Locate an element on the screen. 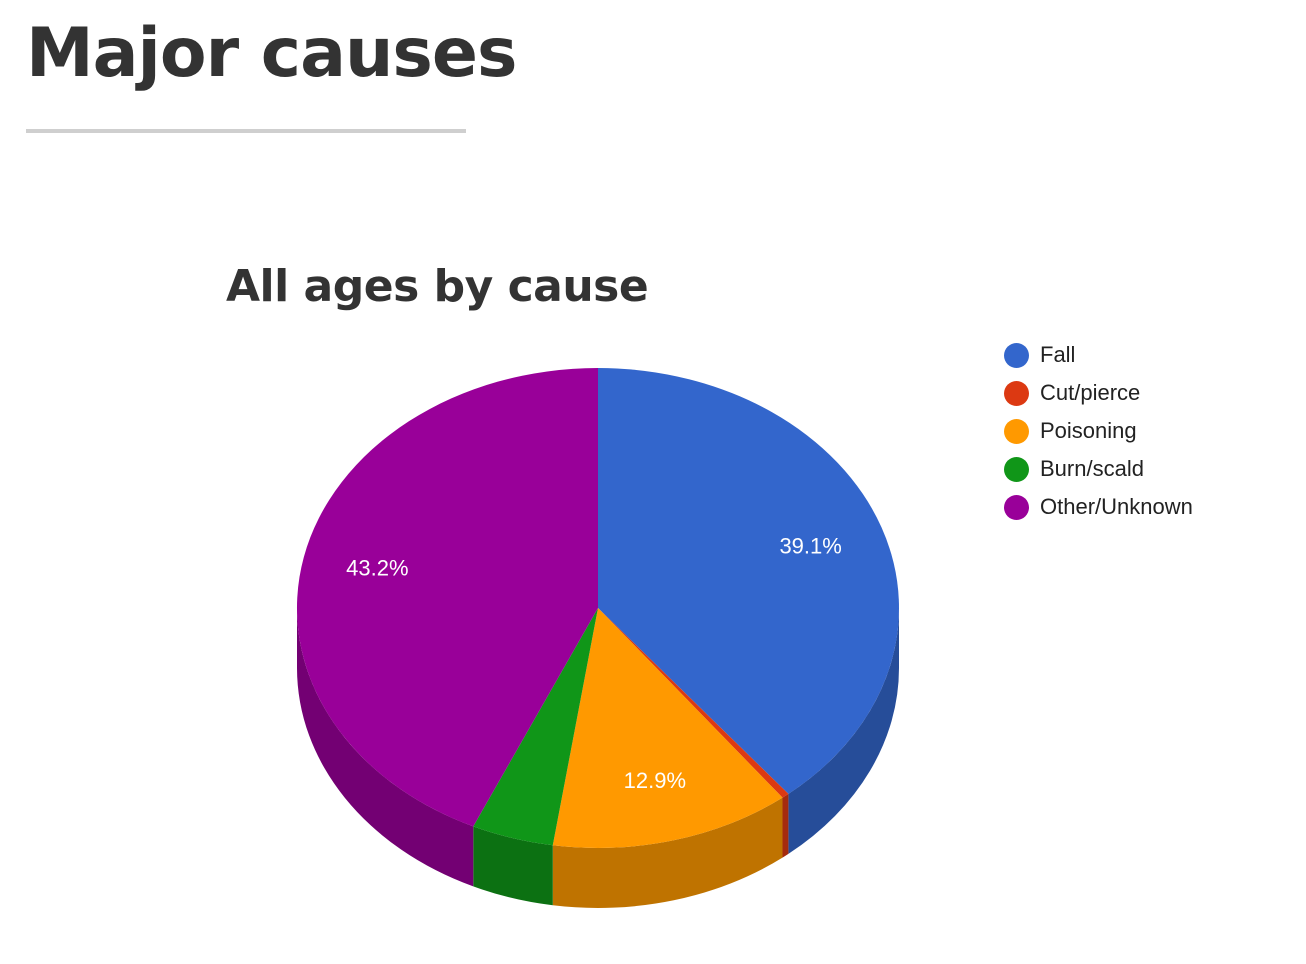  legend-item-cut-pierce: Cut/pierce is located at coordinates (1098, 393).